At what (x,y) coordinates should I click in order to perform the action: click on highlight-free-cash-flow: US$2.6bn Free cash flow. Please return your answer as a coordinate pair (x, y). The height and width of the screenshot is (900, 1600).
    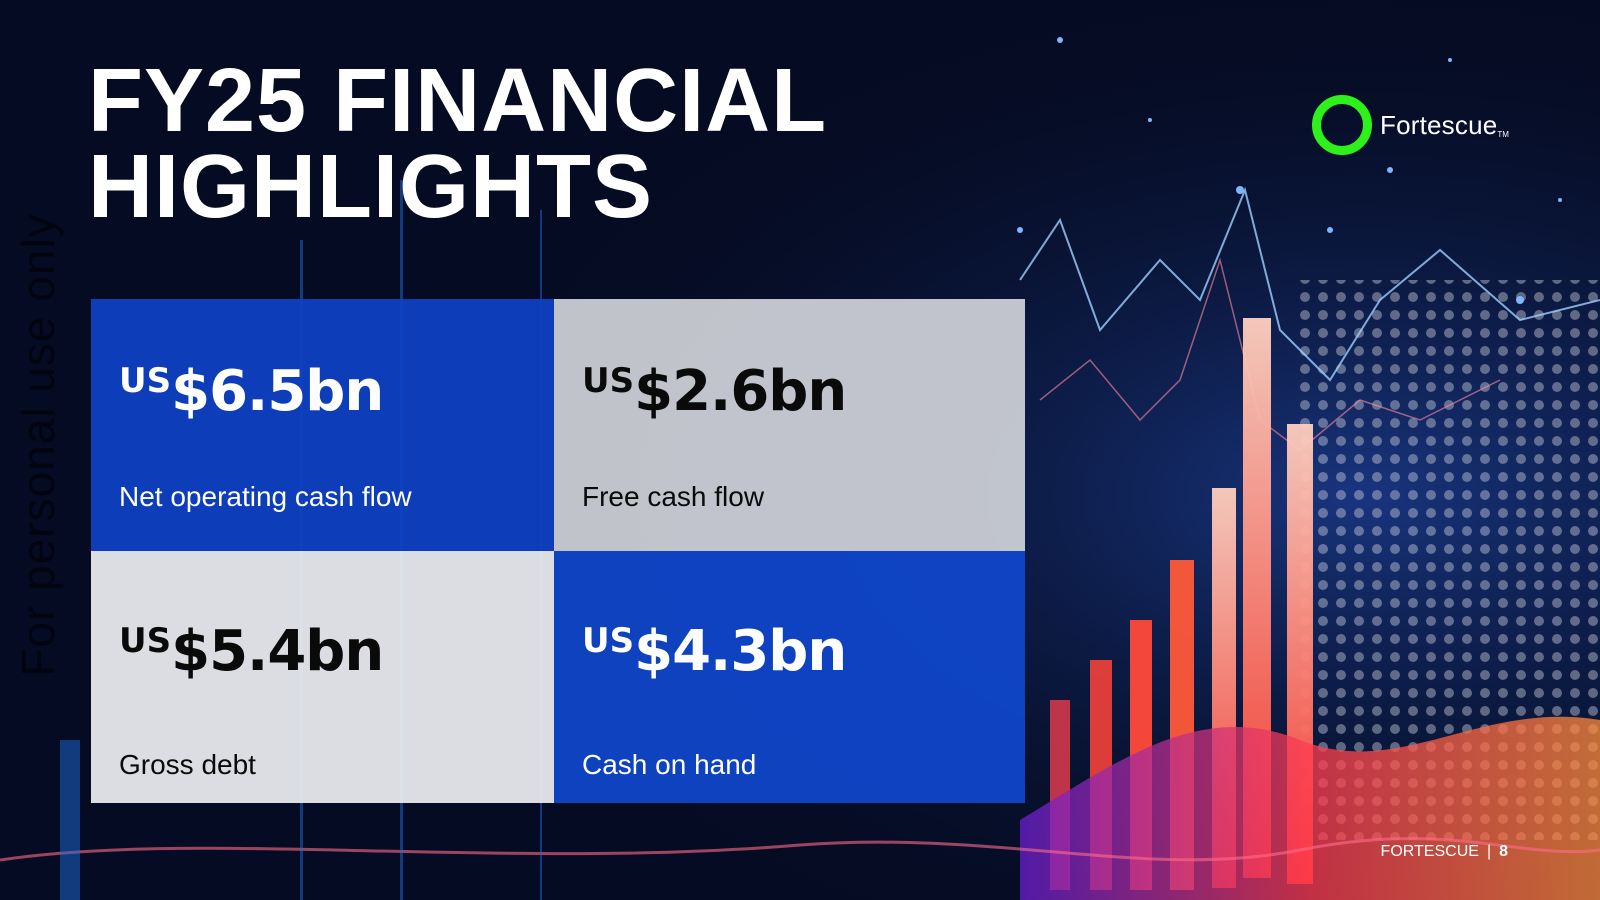
    Looking at the image, I should click on (789, 425).